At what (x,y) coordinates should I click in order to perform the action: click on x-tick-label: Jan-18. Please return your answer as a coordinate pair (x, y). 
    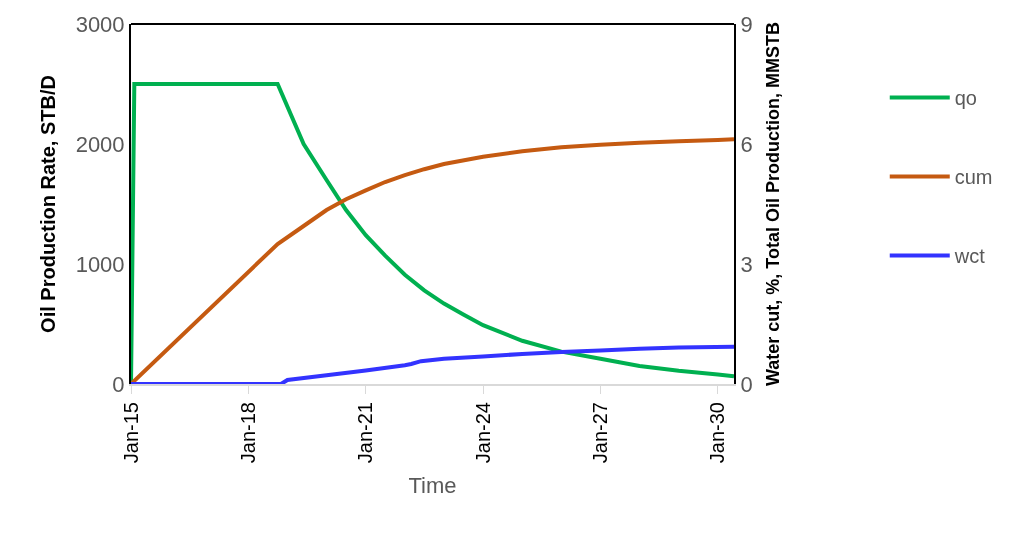
    Looking at the image, I should click on (247, 433).